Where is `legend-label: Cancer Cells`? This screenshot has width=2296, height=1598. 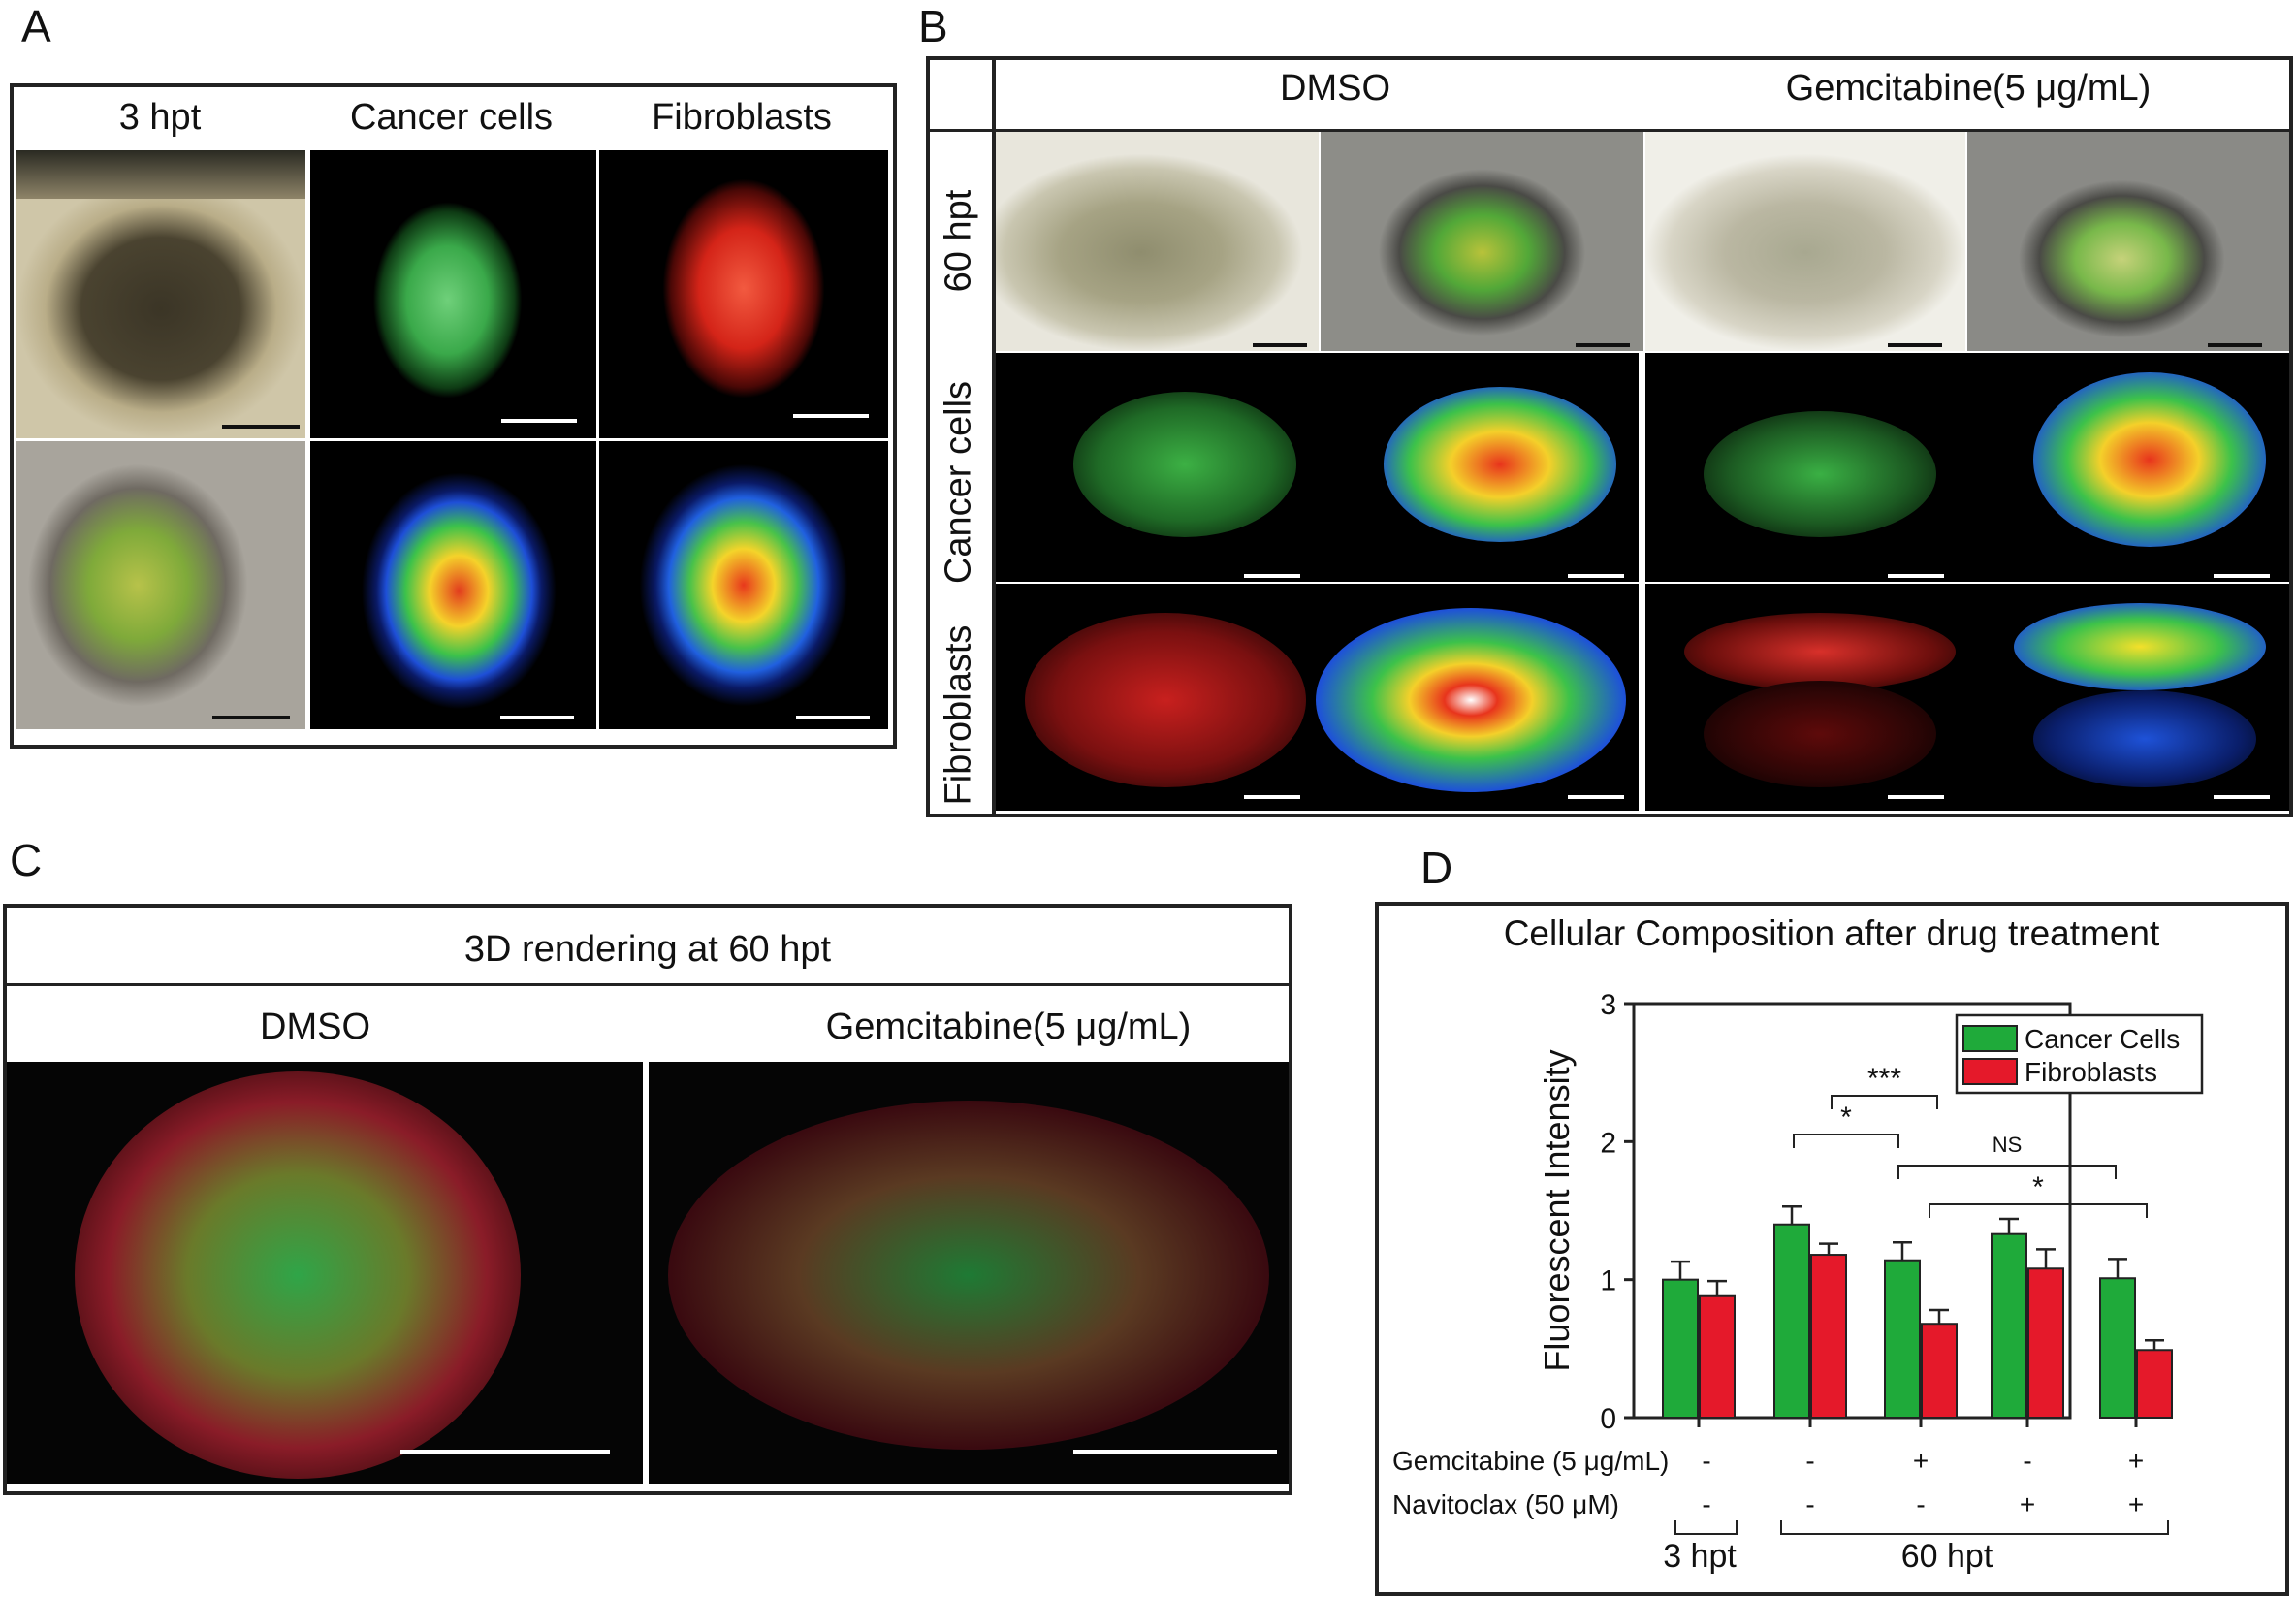 legend-label: Cancer Cells is located at coordinates (2102, 1039).